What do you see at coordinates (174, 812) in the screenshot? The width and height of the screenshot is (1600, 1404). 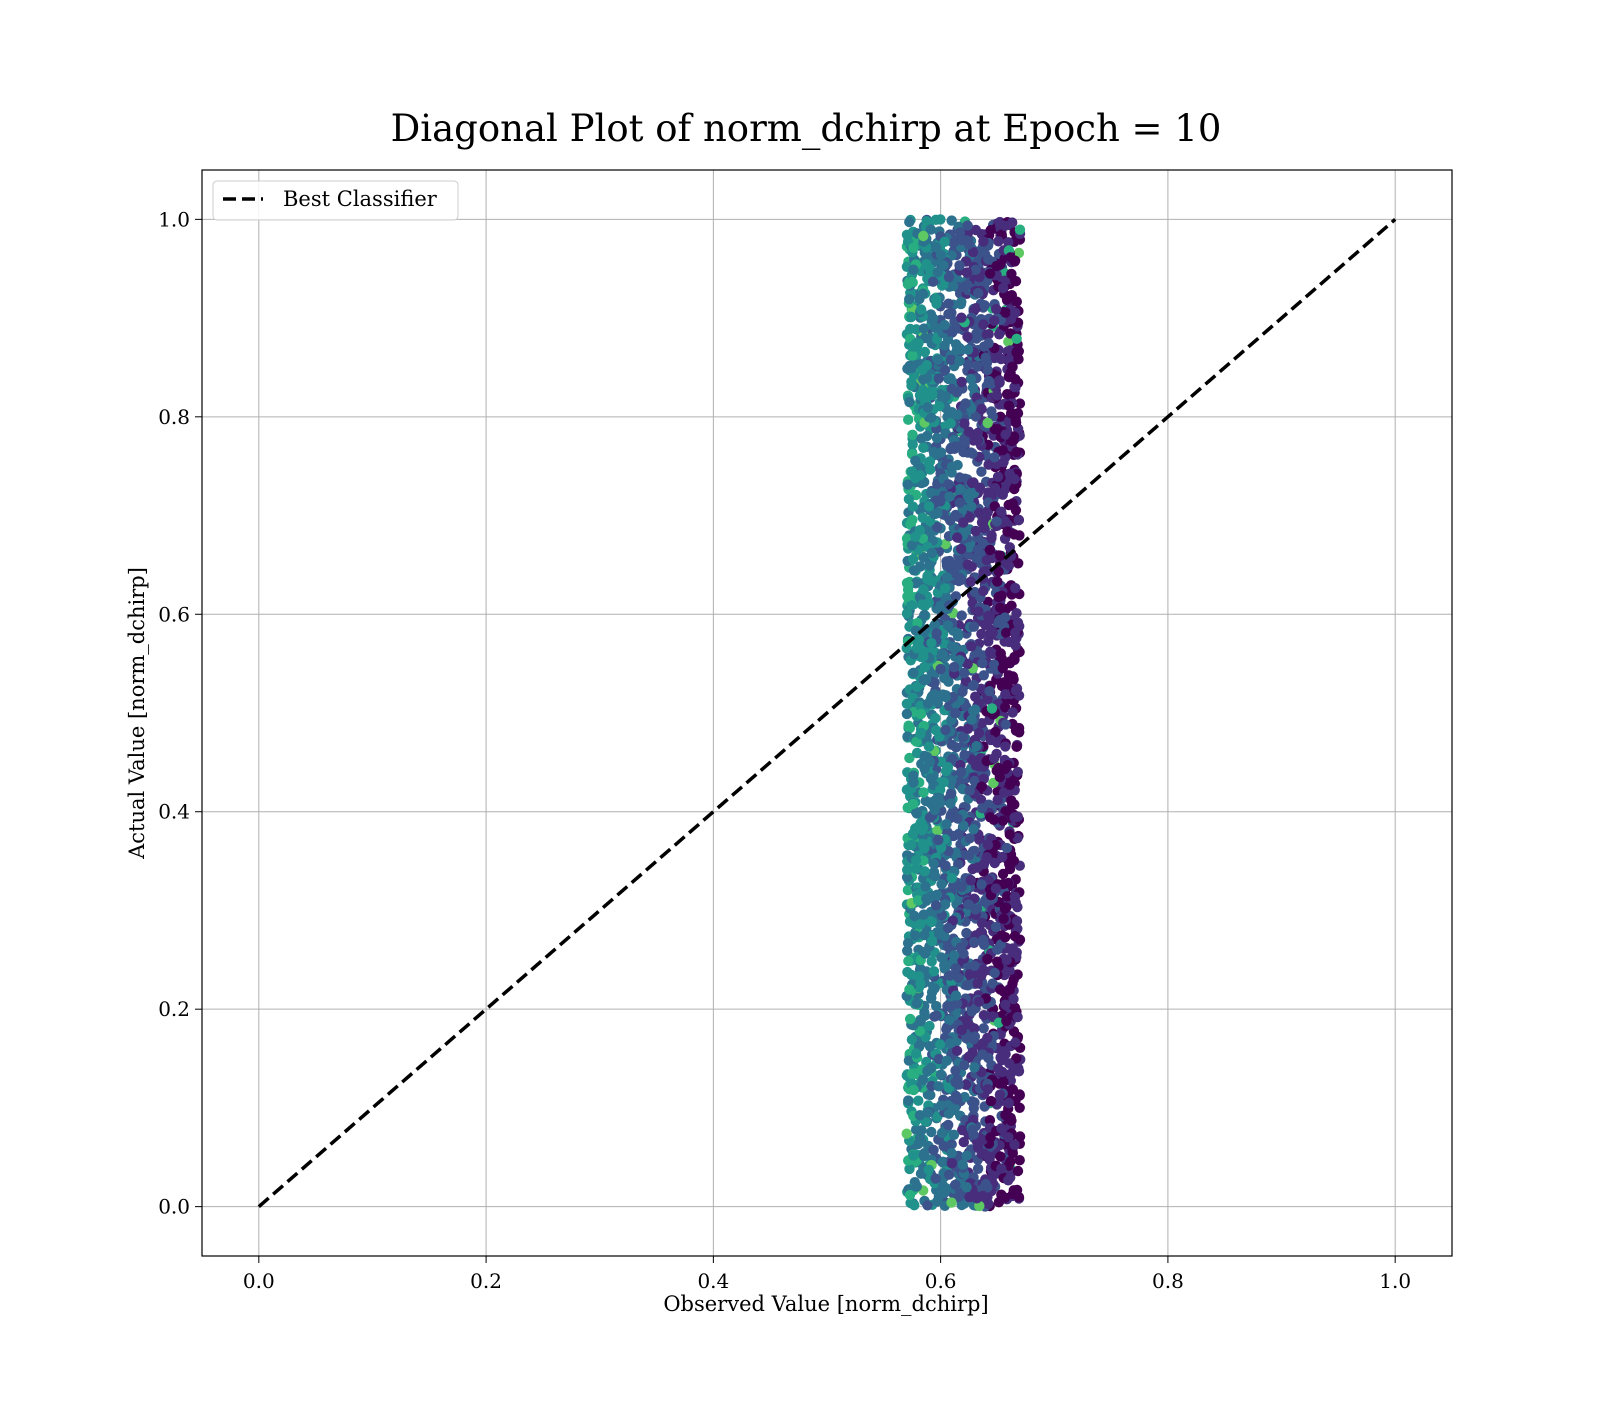 I see `y-tick-label-2: 0.4` at bounding box center [174, 812].